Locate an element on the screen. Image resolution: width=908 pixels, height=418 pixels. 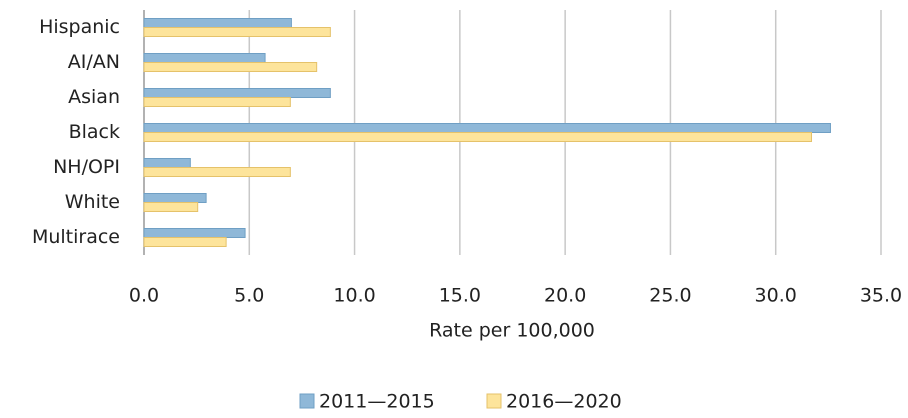
x-tick-label: 15.0 is located at coordinates (460, 296).